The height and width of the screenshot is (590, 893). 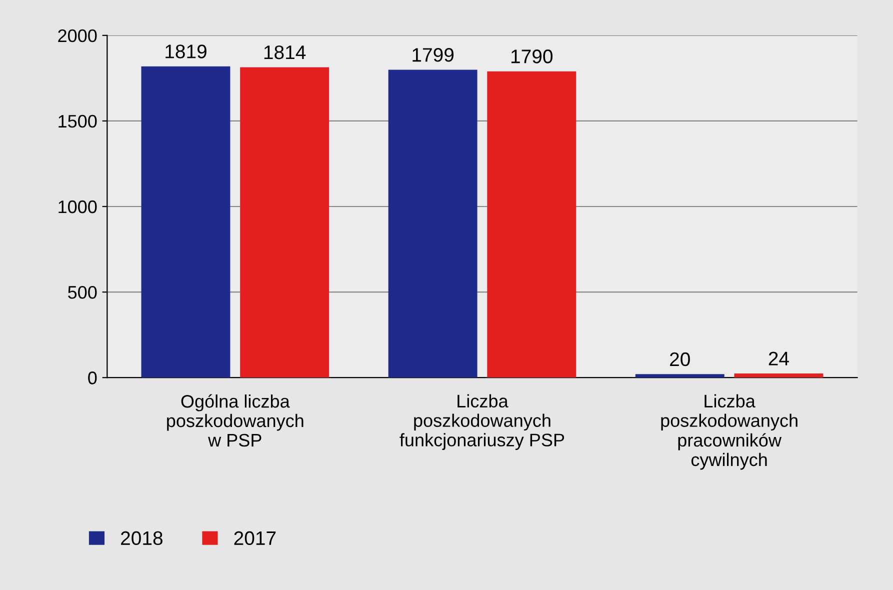 I want to click on data-label: 24, so click(x=778, y=359).